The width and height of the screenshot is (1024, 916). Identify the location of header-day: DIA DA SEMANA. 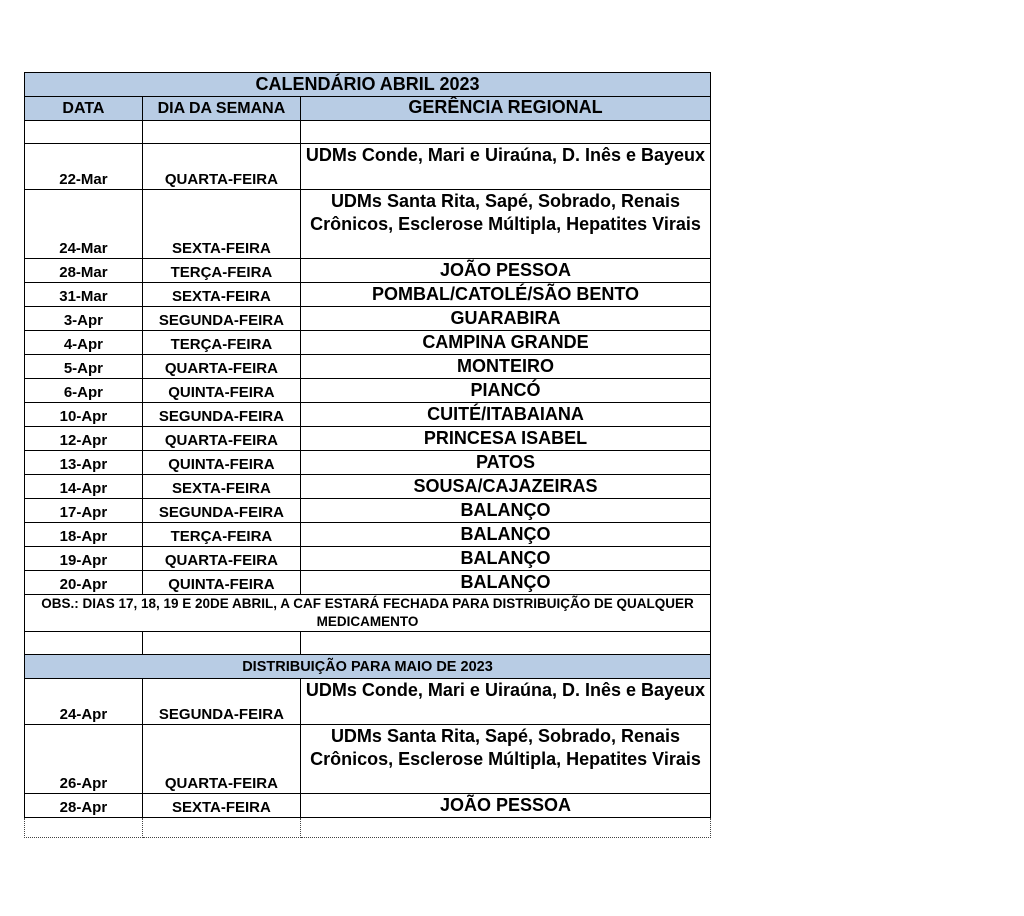
(221, 108).